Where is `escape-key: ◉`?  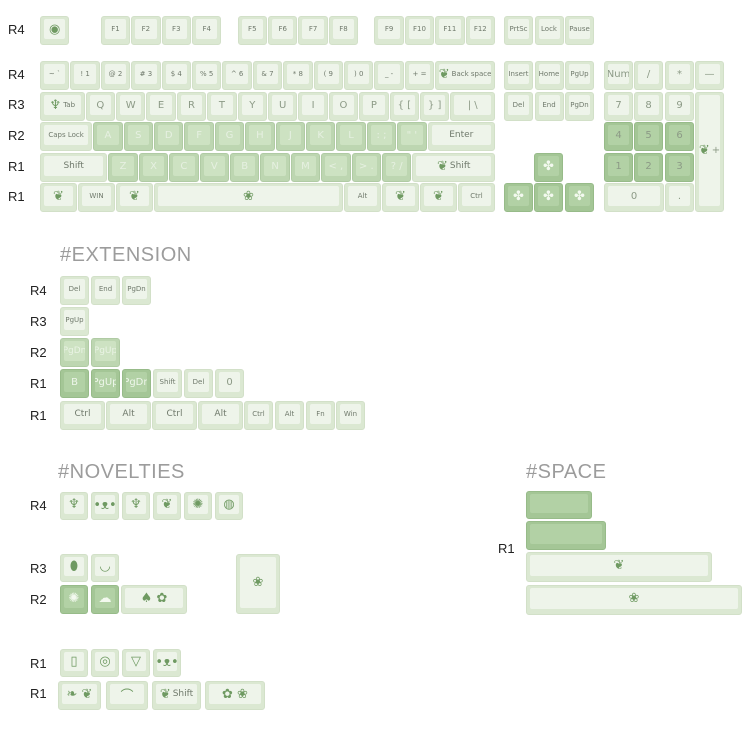 escape-key: ◉ is located at coordinates (55, 30).